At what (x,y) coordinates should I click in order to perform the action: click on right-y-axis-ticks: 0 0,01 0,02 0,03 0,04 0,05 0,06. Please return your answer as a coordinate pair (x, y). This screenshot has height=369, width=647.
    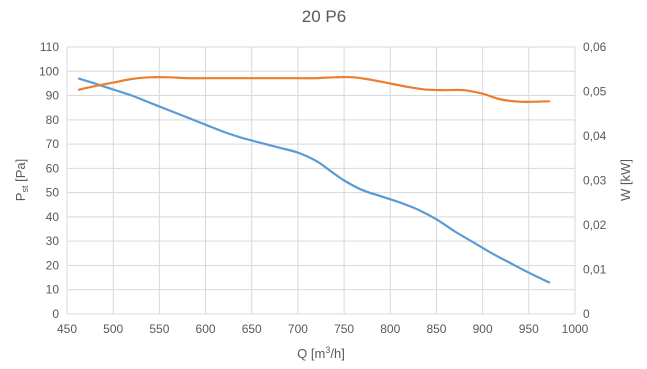
    Looking at the image, I should click on (595, 180).